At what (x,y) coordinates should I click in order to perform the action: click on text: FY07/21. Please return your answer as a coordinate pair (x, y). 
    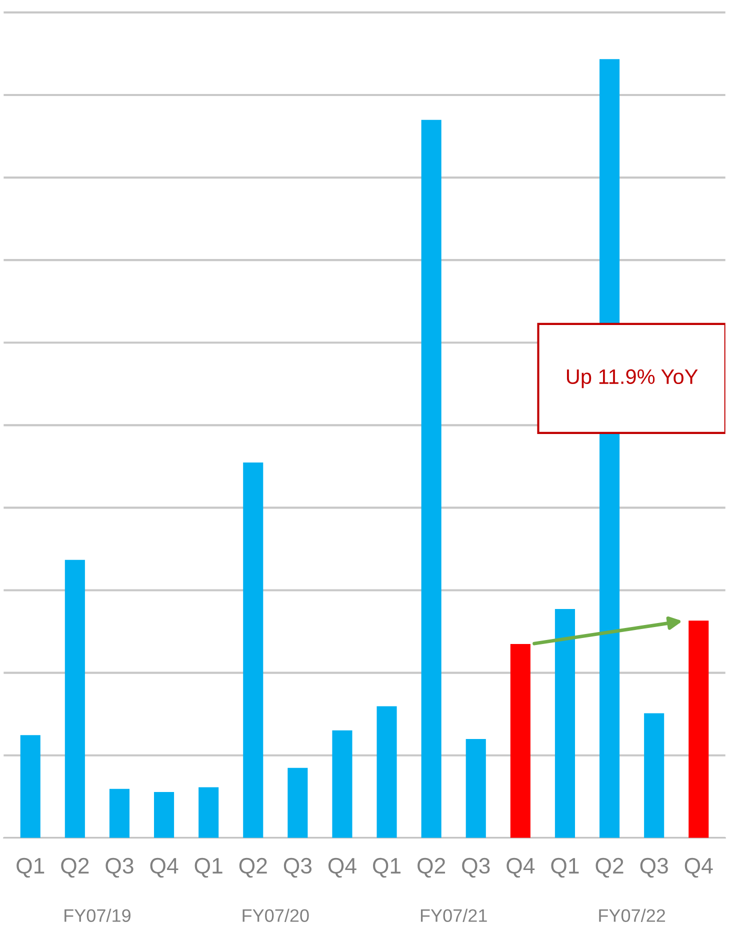
    Looking at the image, I should click on (453, 915).